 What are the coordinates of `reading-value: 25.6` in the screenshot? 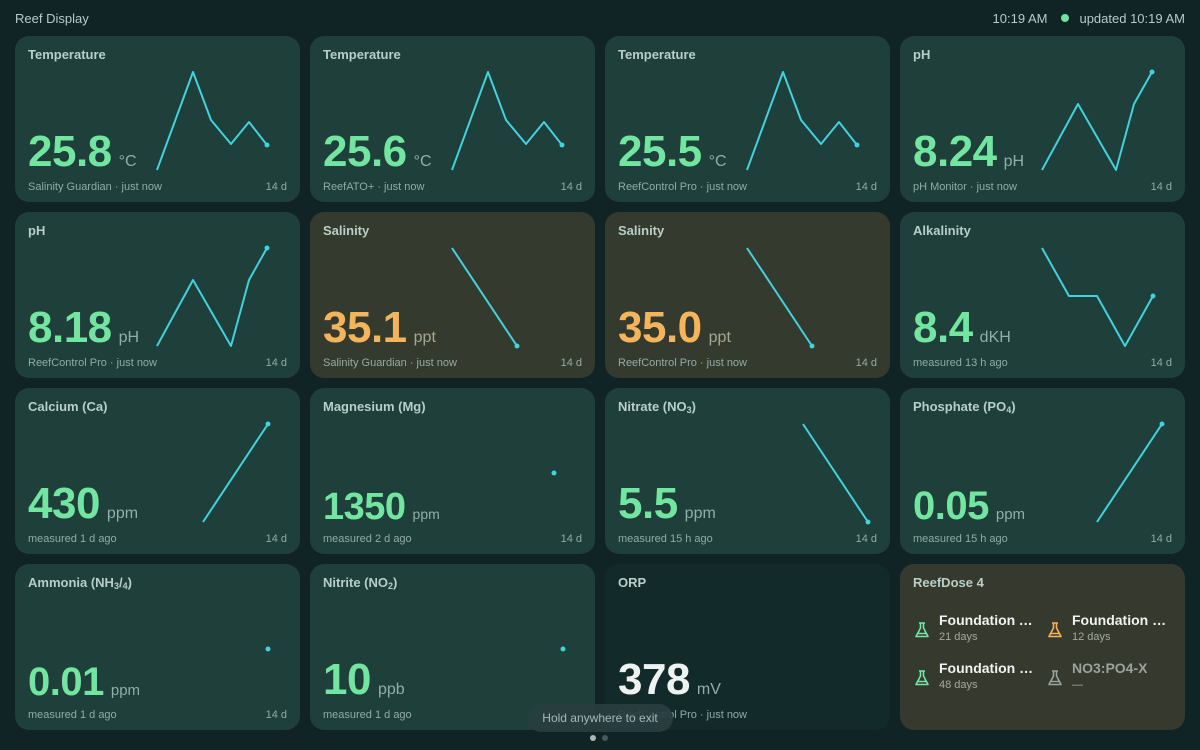 It's located at (365, 151).